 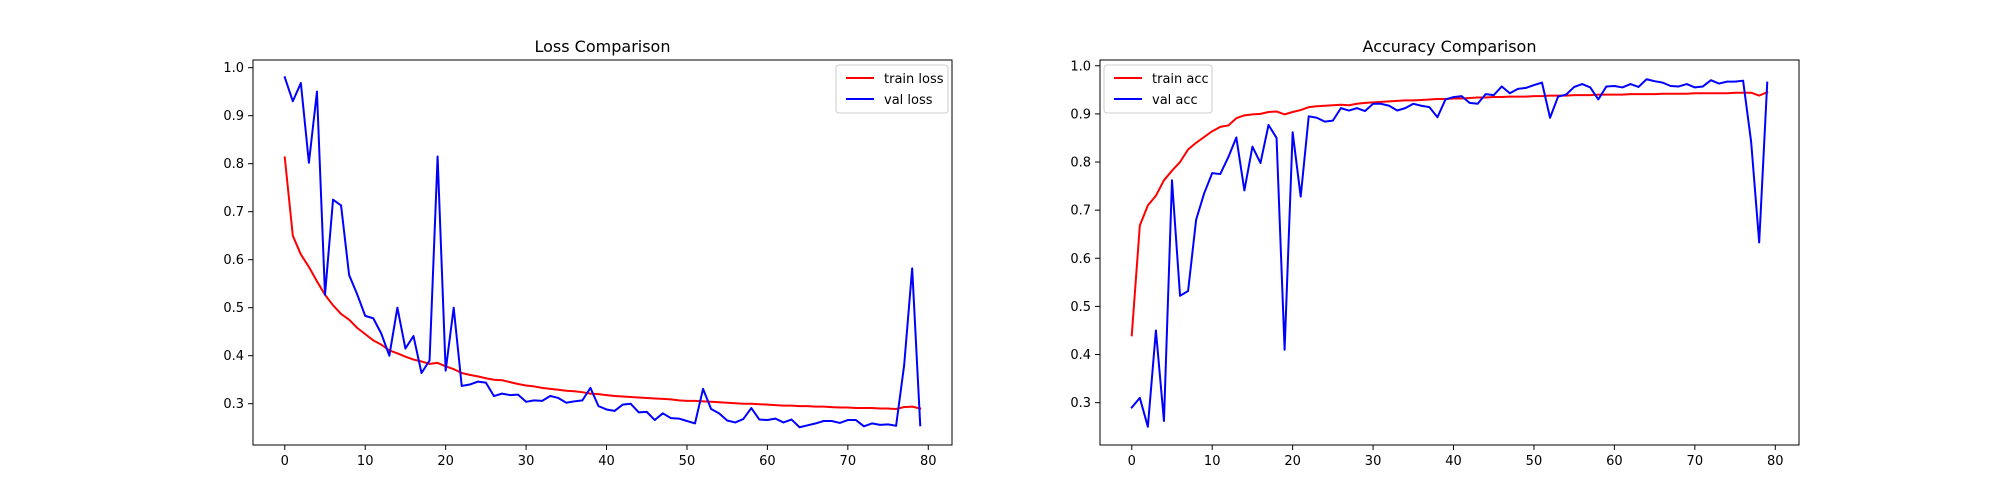 I want to click on loss-y-tick-label: 0.7, so click(x=233, y=212).